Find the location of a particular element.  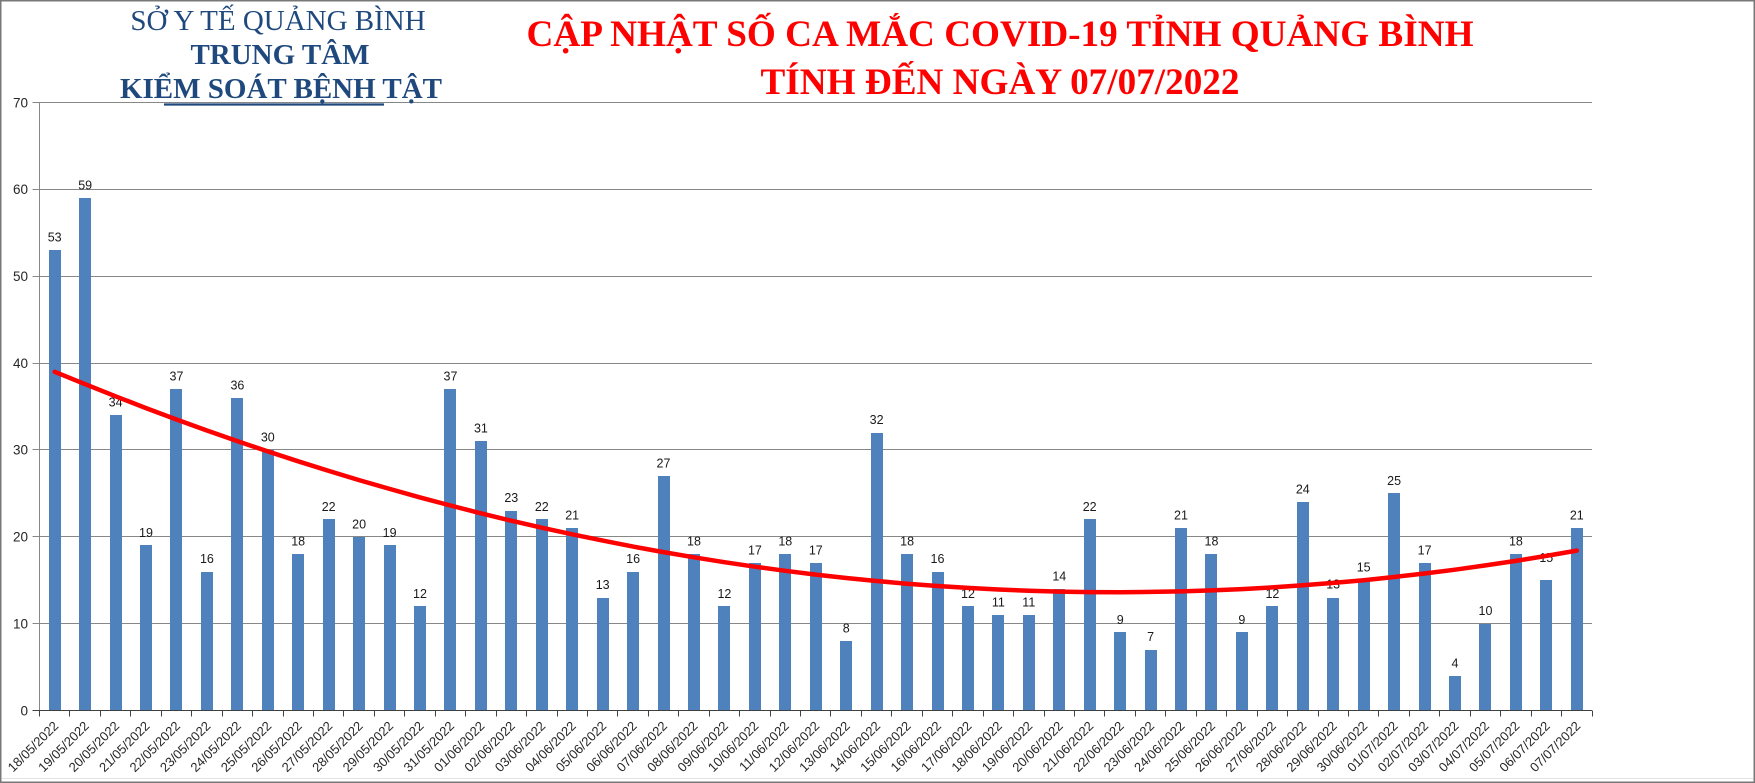

svg-text: 25 is located at coordinates (1394, 481).